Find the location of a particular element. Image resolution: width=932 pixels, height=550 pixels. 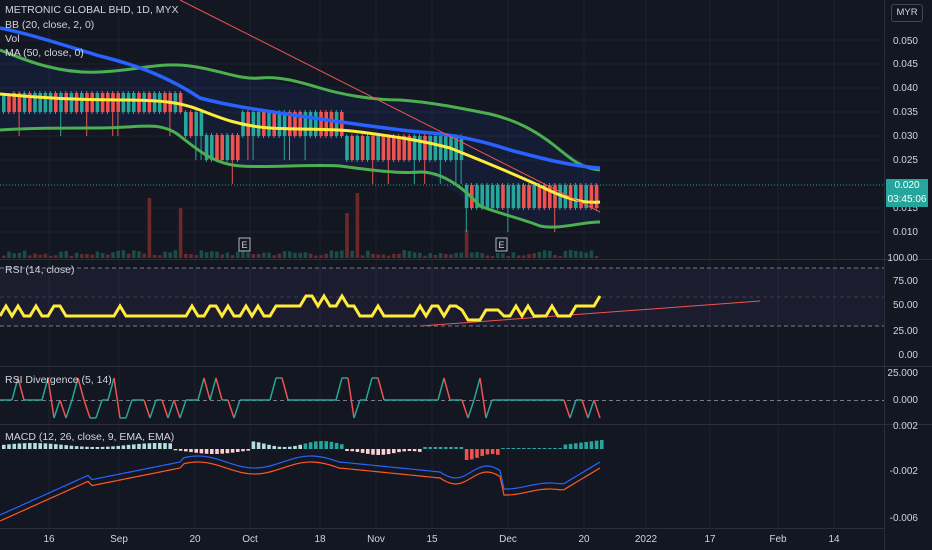

macd-axis-label: 0.002 is located at coordinates (905, 426).